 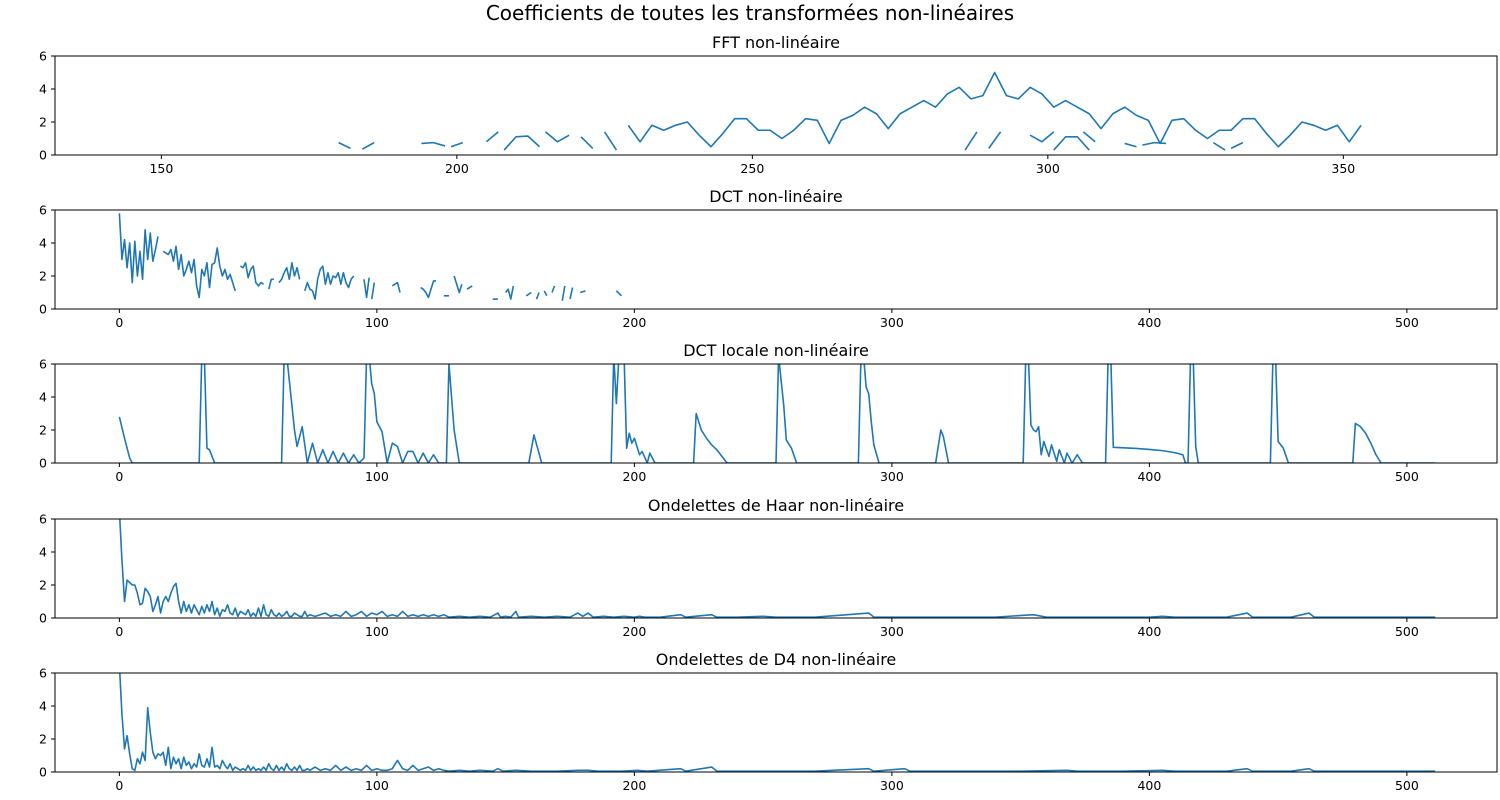 I want to click on x-tick-label: 350, so click(x=1343, y=168).